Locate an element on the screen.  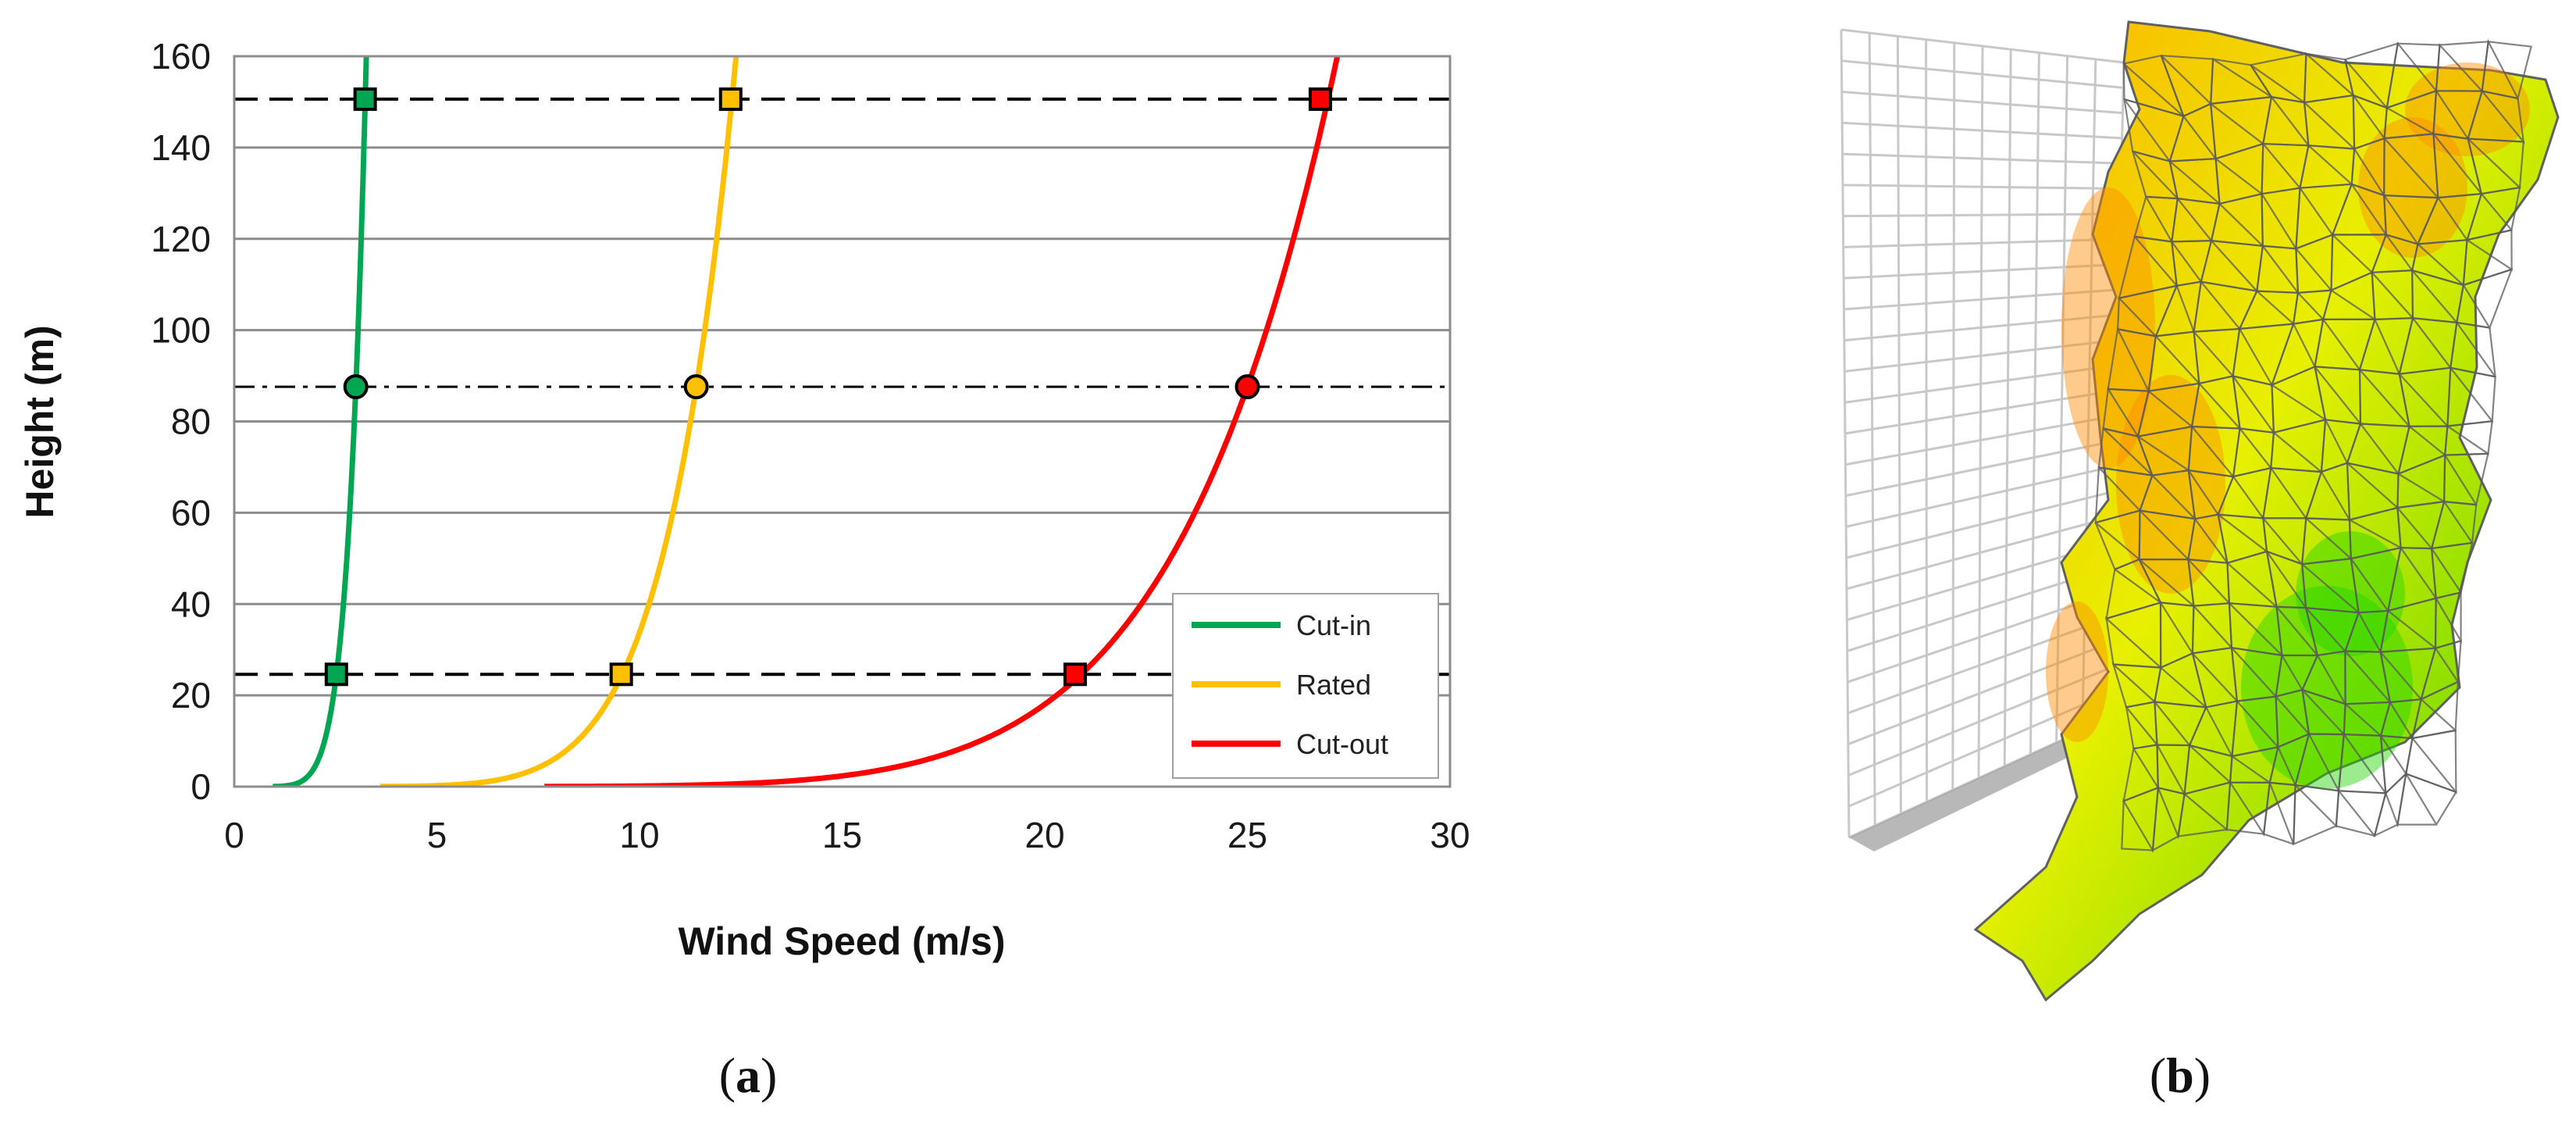
marker-hub-rated is located at coordinates (696, 387).